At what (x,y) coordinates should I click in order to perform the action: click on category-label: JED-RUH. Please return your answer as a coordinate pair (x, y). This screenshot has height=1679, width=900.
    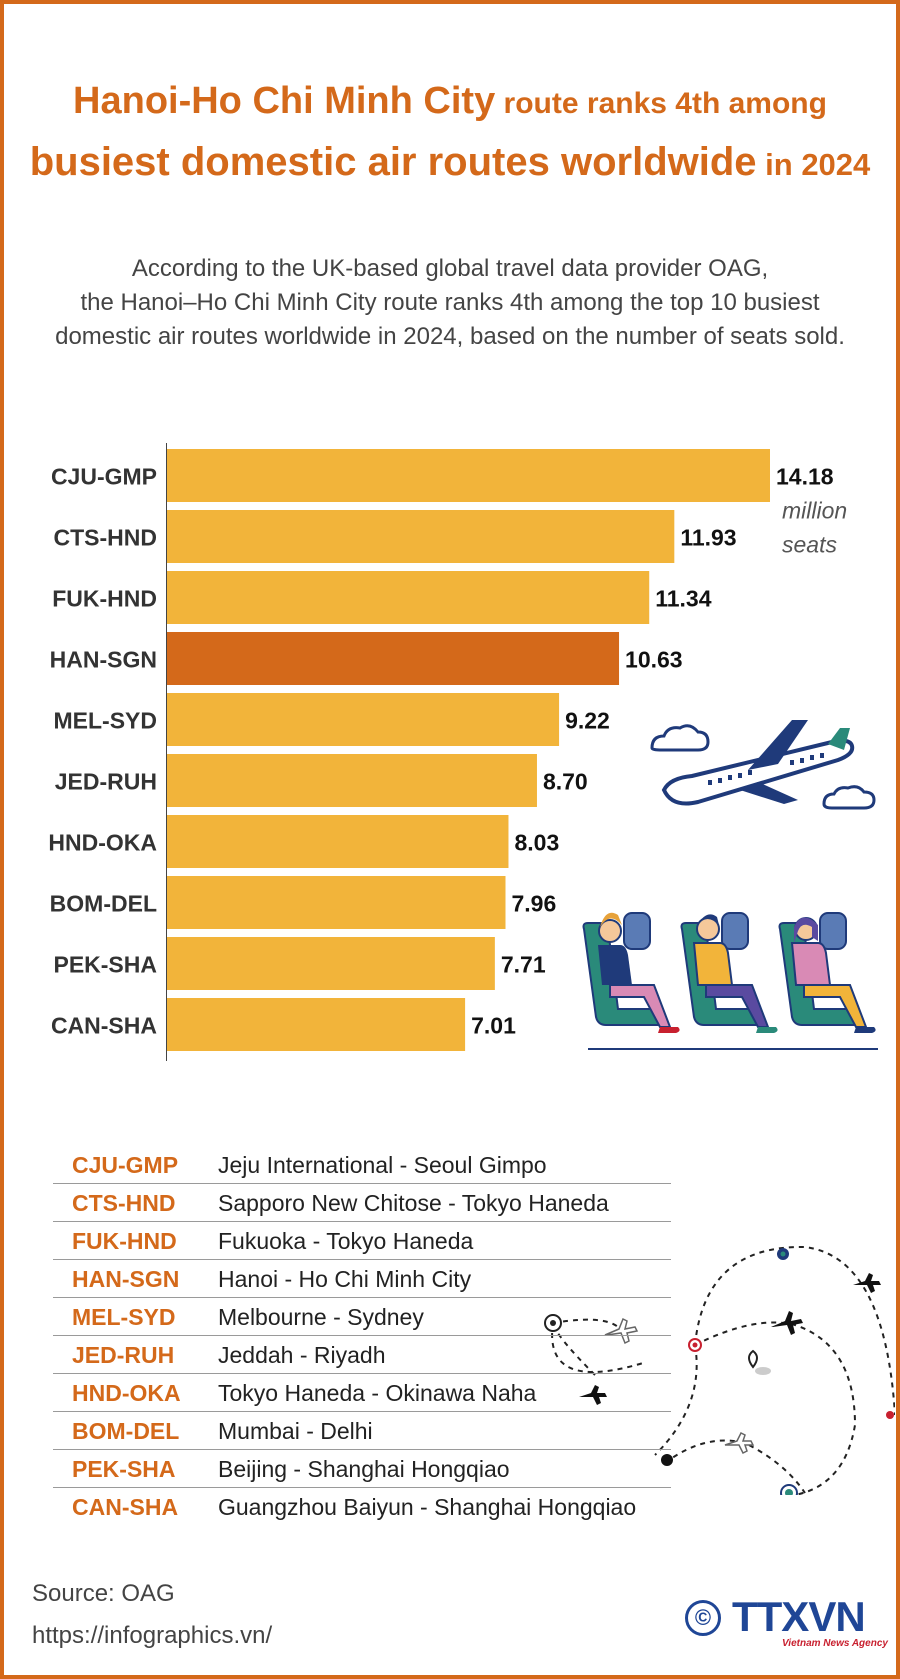
    Looking at the image, I should click on (106, 782).